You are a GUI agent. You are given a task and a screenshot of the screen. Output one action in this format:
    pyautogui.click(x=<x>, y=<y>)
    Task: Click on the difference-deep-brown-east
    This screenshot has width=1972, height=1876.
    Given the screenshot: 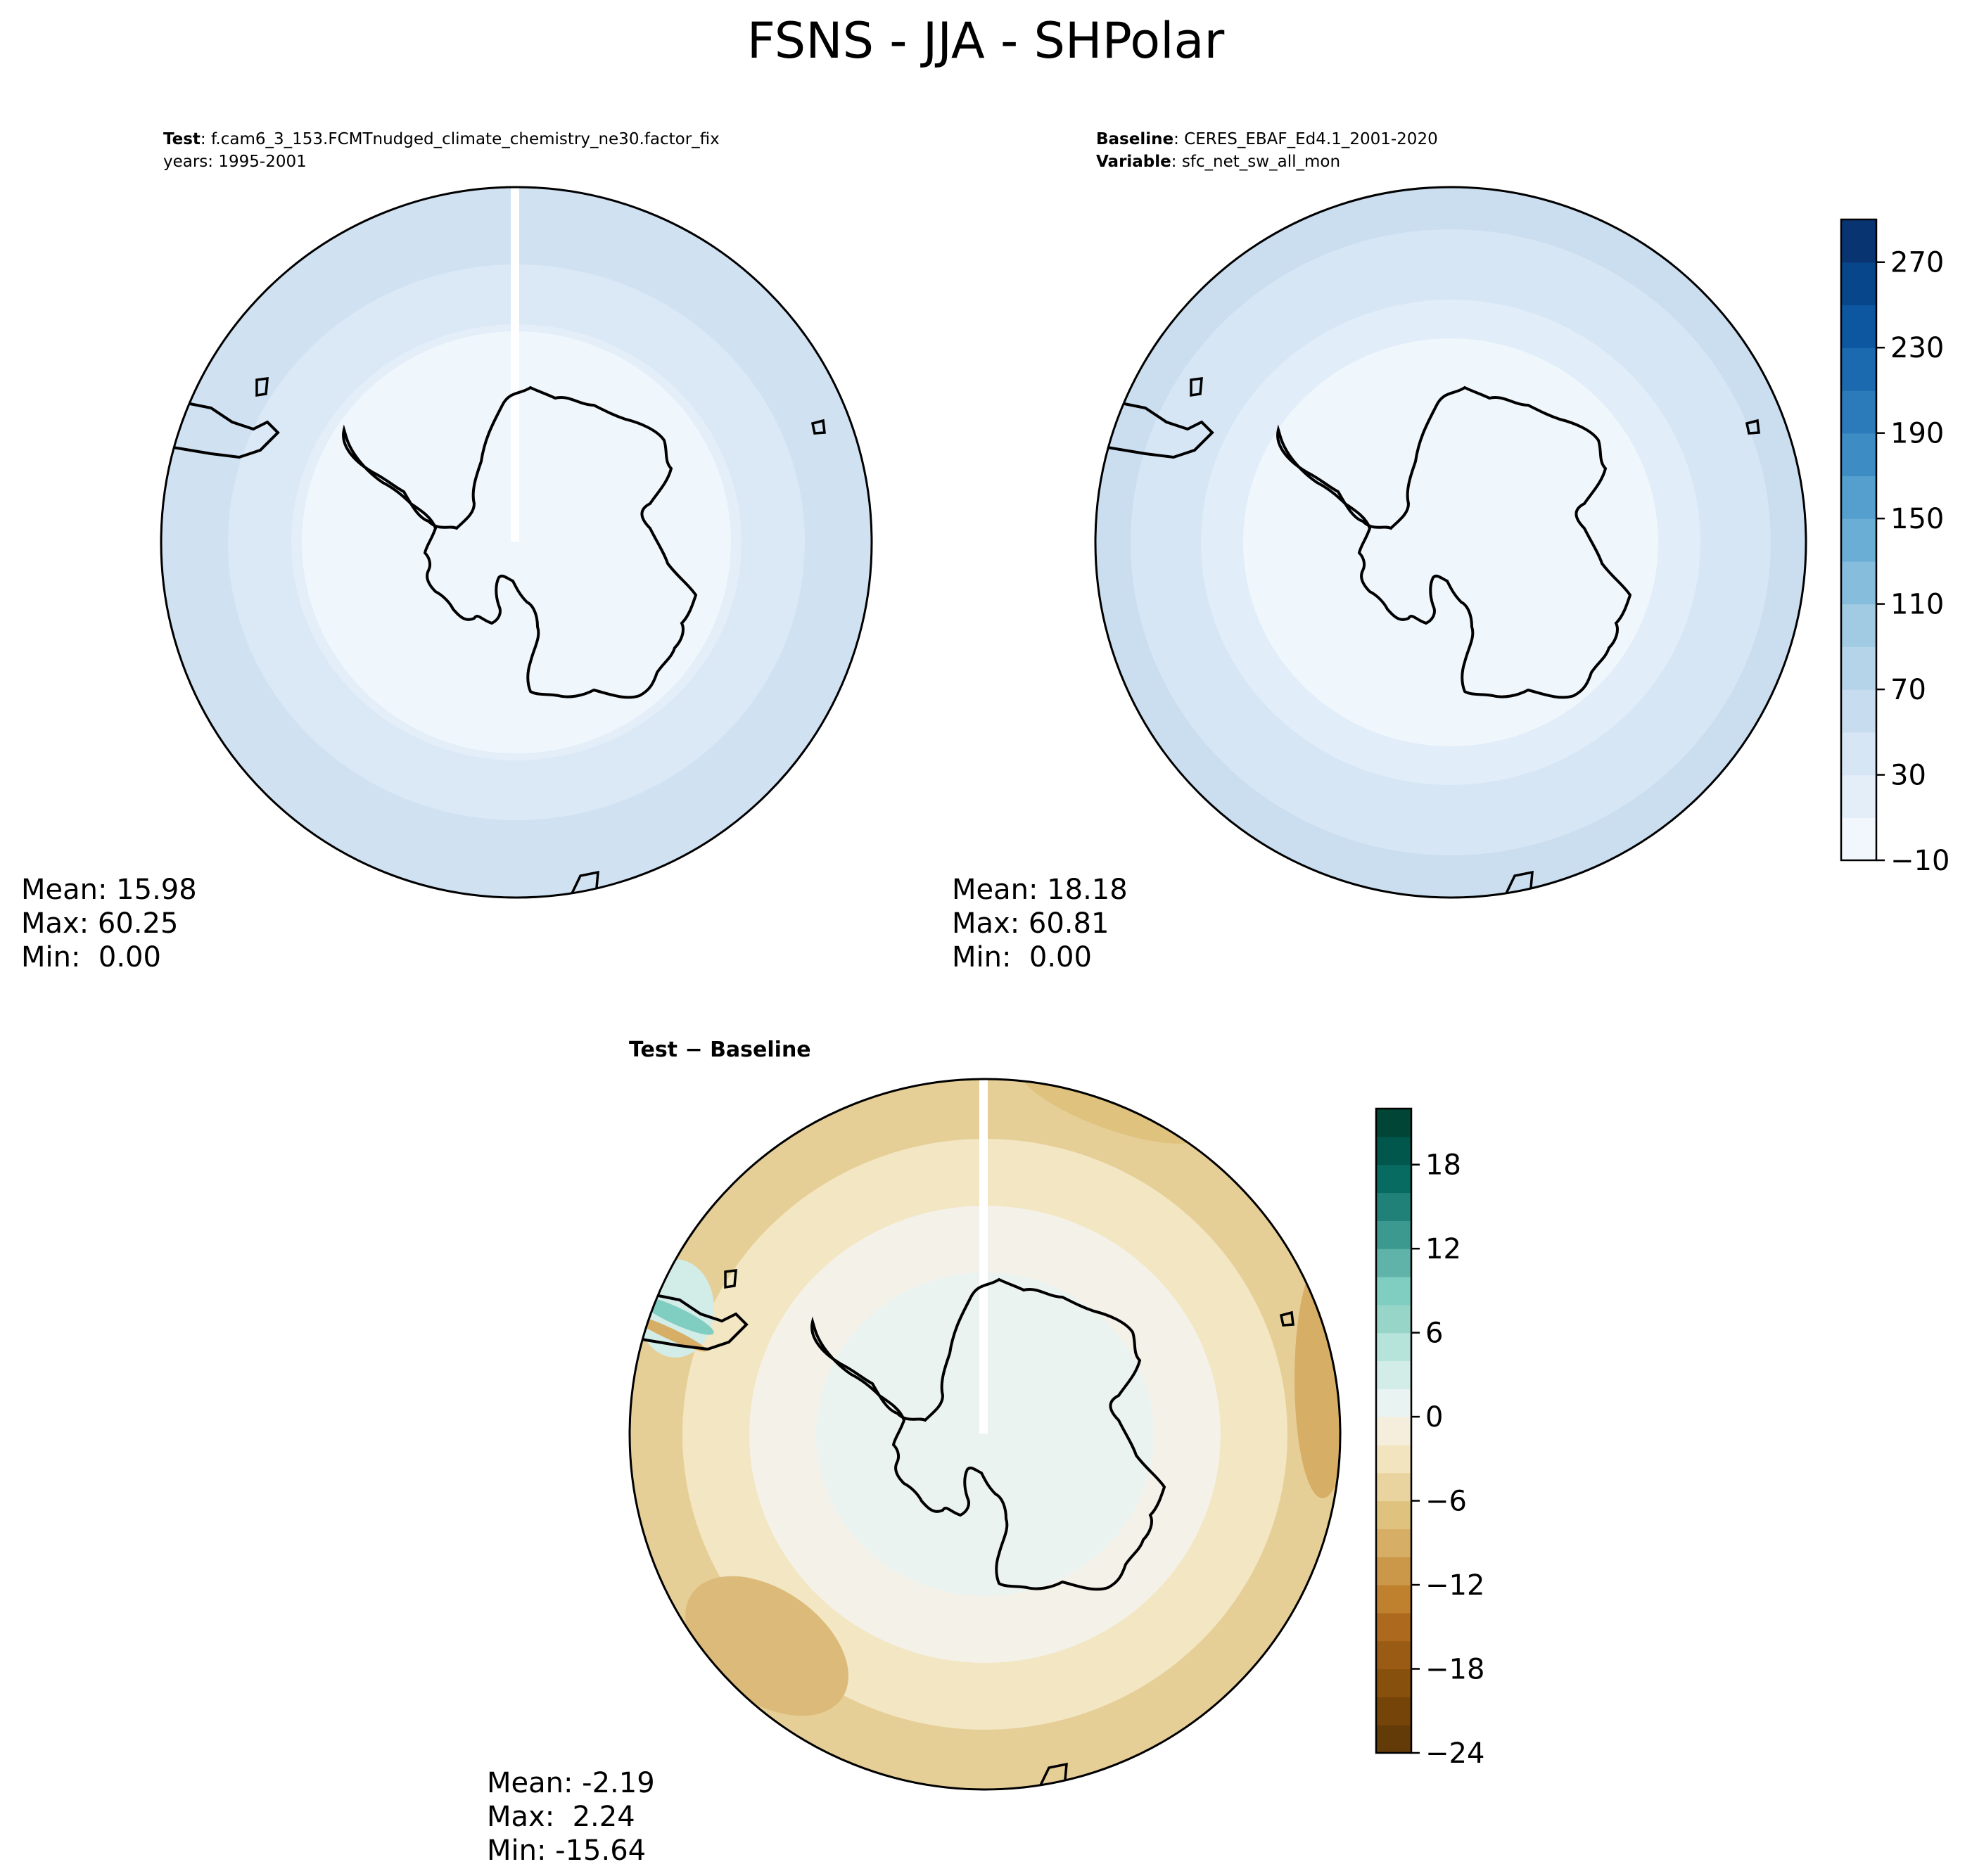 What is the action you would take?
    pyautogui.click(x=1317, y=1378)
    